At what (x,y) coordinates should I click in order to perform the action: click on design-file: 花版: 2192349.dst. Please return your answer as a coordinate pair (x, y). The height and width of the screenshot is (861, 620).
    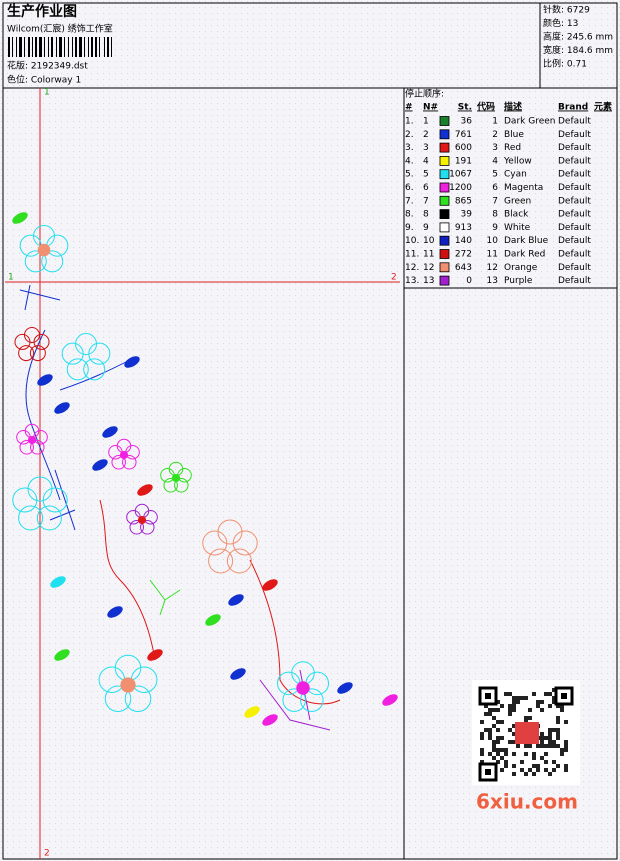
    Looking at the image, I should click on (47, 66).